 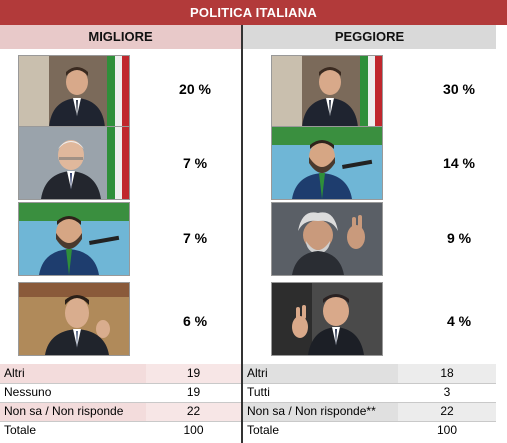 What do you see at coordinates (459, 89) in the screenshot?
I see `worst-pct-1: 30 %` at bounding box center [459, 89].